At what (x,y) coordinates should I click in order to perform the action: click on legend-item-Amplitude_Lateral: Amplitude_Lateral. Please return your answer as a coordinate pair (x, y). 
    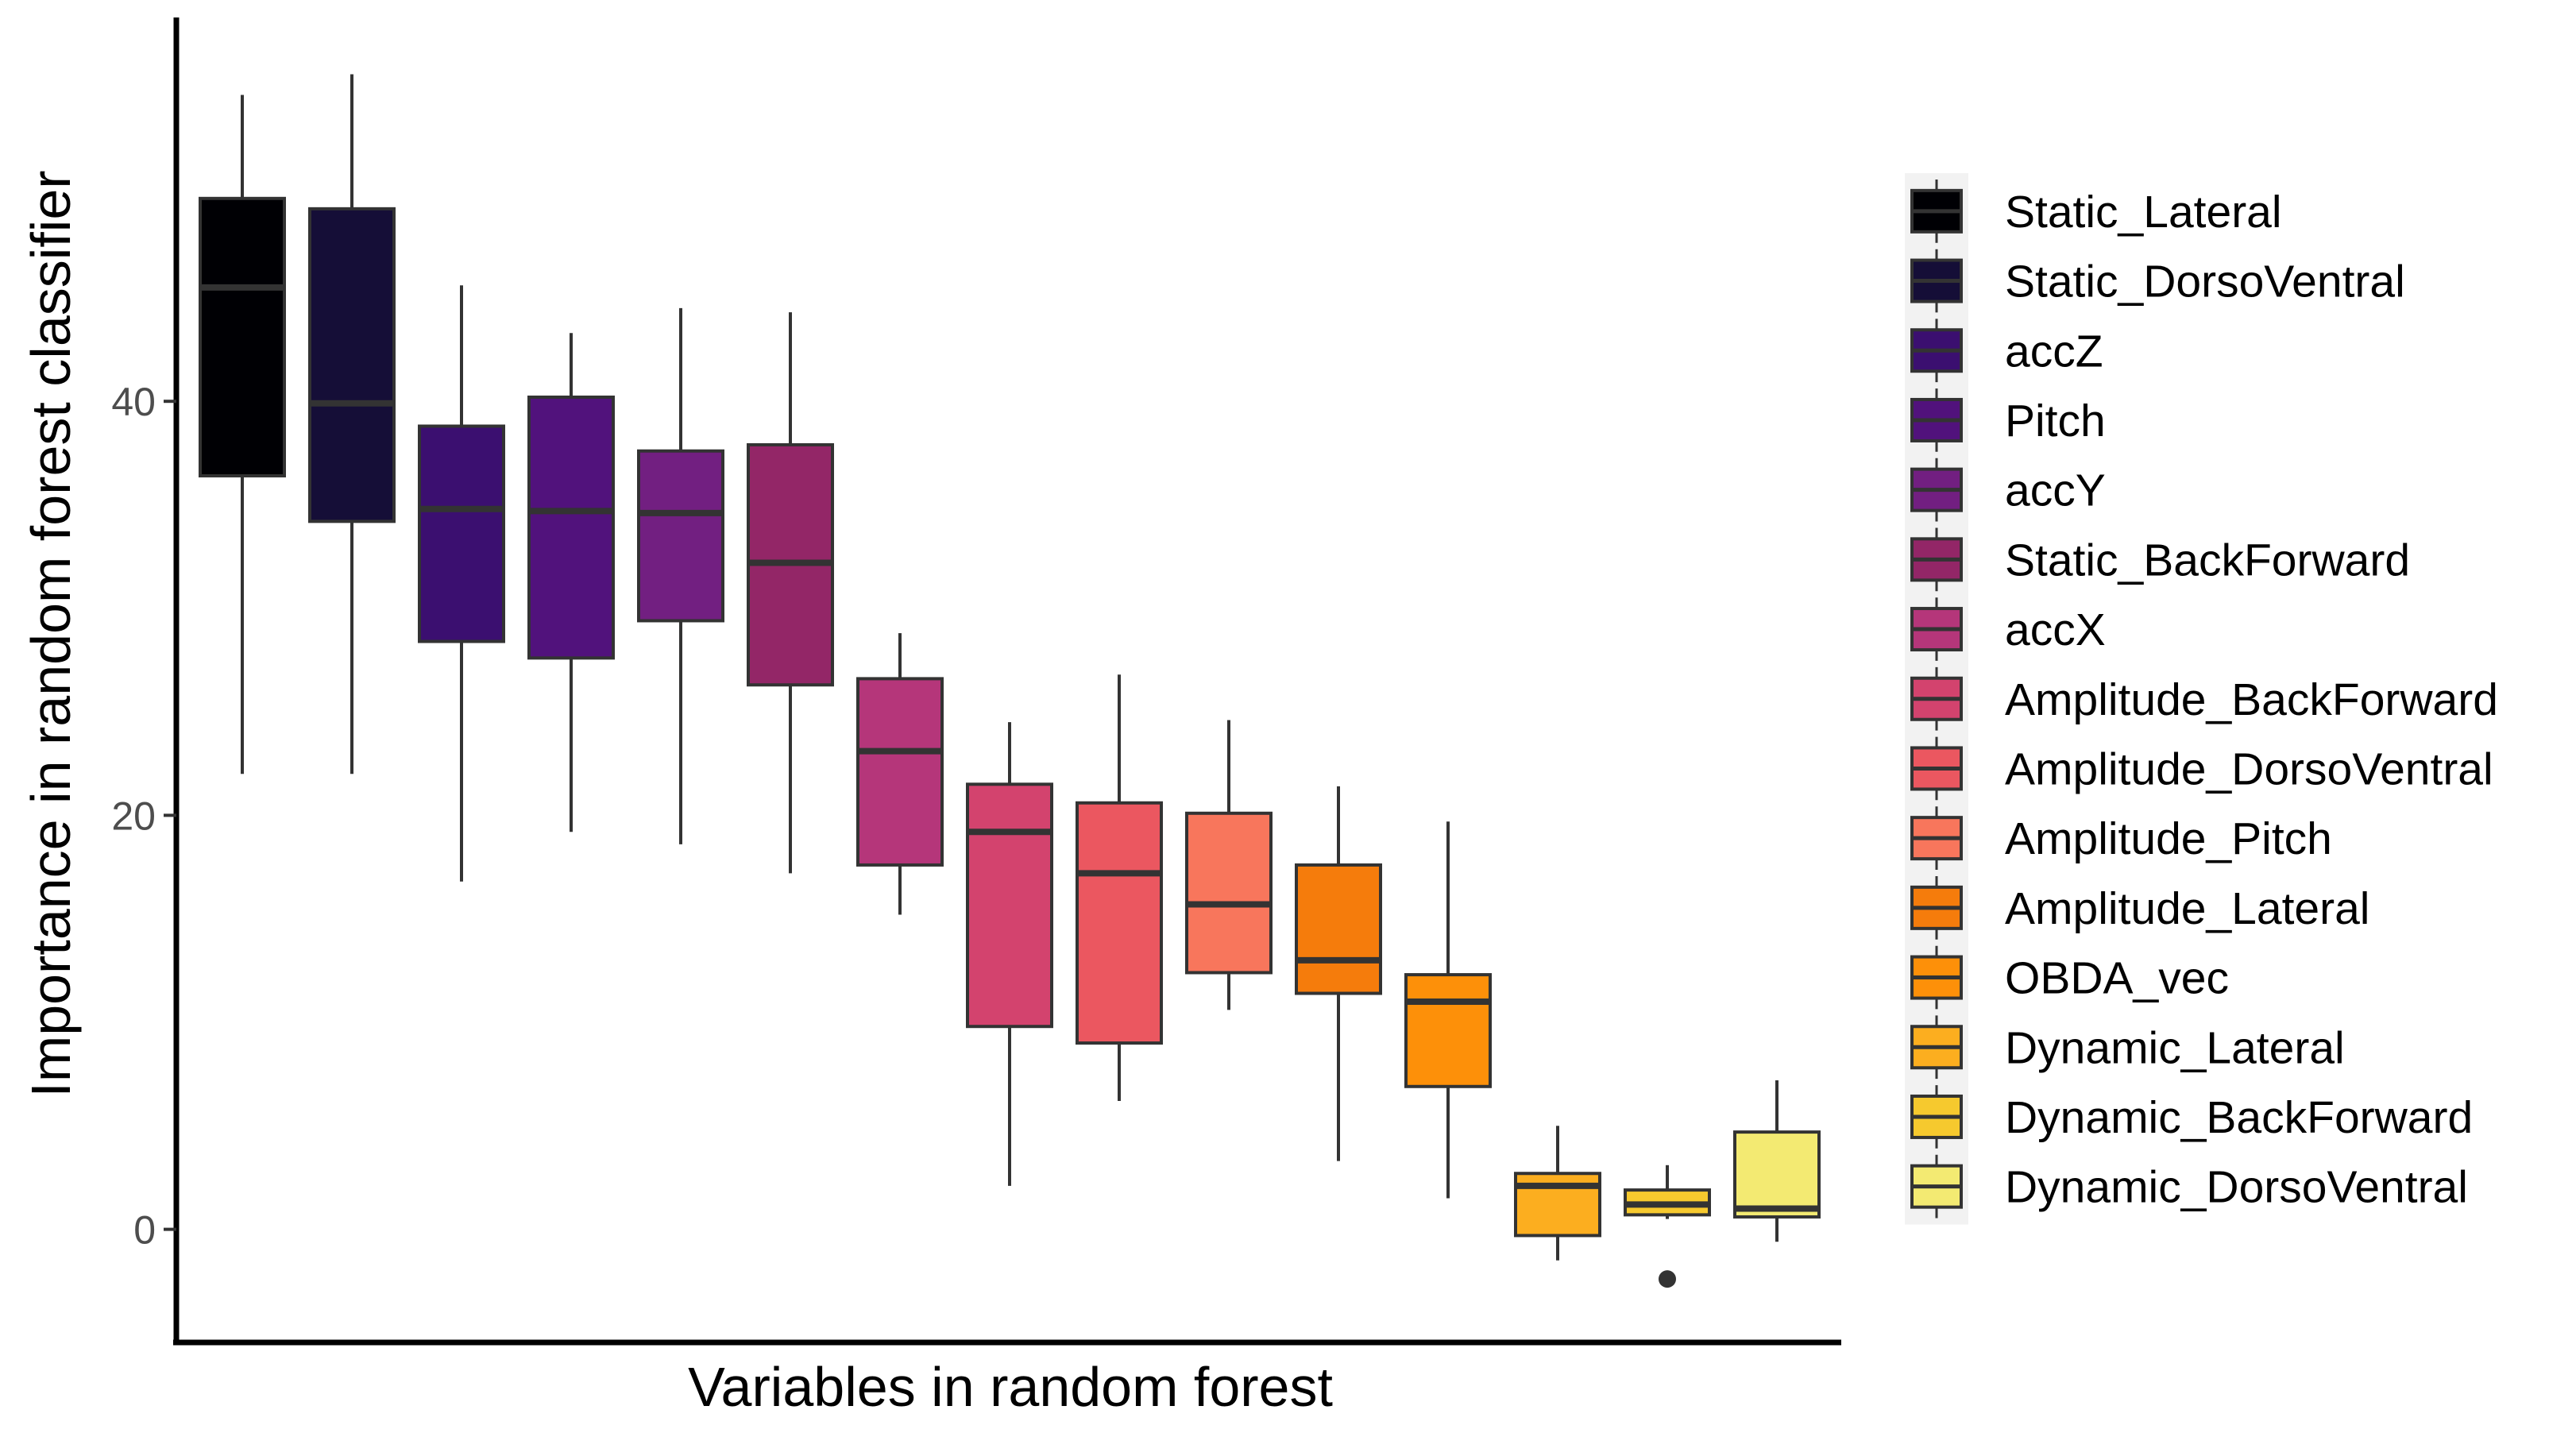
    Looking at the image, I should click on (2139, 908).